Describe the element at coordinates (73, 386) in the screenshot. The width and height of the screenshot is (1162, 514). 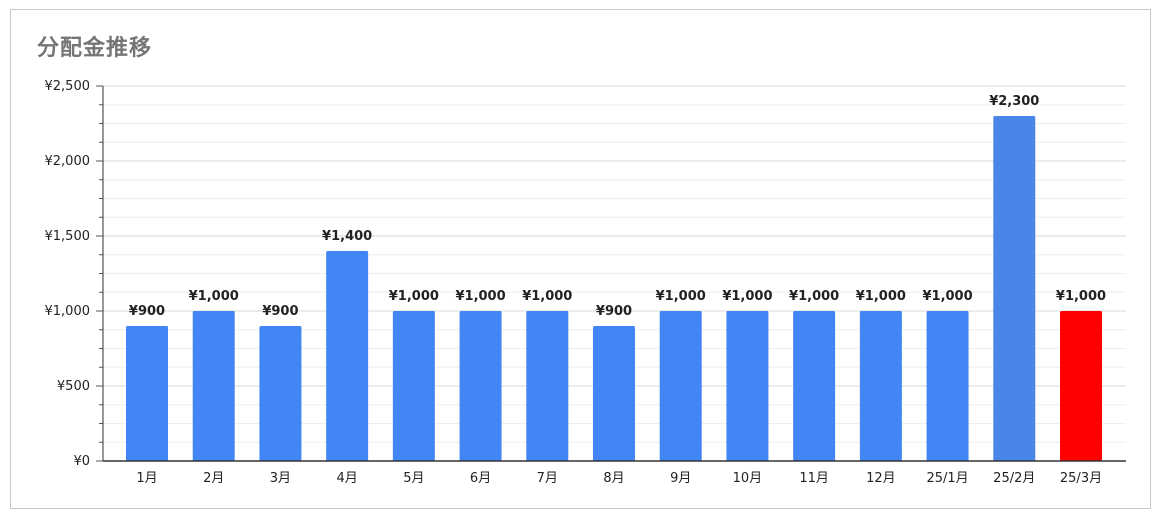
I see `y-tick-label: ¥500` at that location.